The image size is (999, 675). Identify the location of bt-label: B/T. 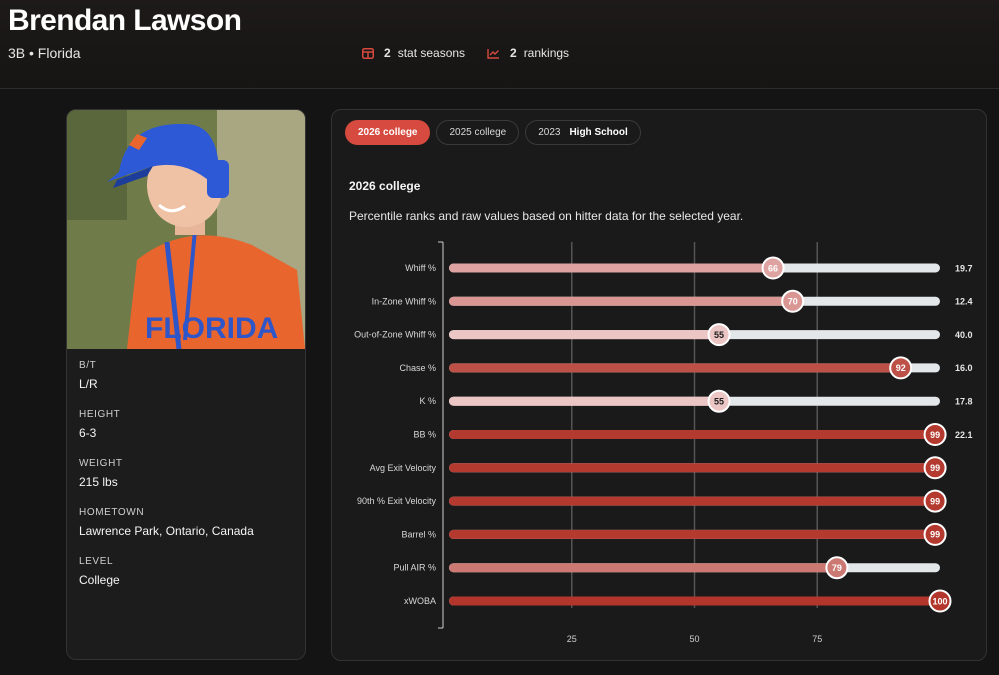
(88, 365).